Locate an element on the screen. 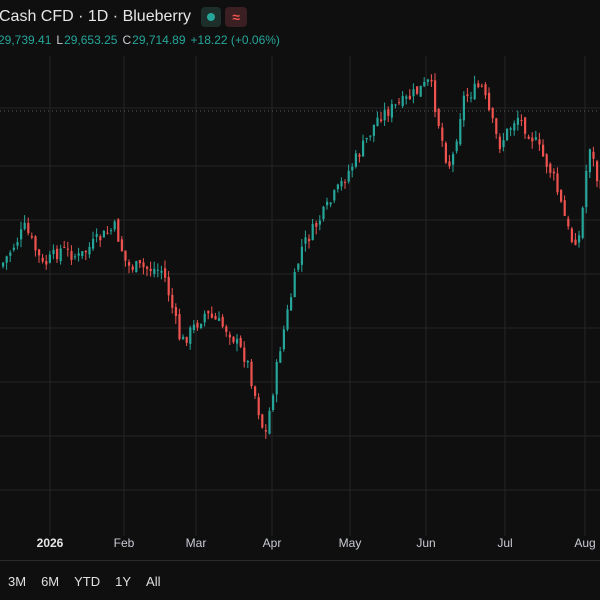  x-axis-label: Aug is located at coordinates (585, 543).